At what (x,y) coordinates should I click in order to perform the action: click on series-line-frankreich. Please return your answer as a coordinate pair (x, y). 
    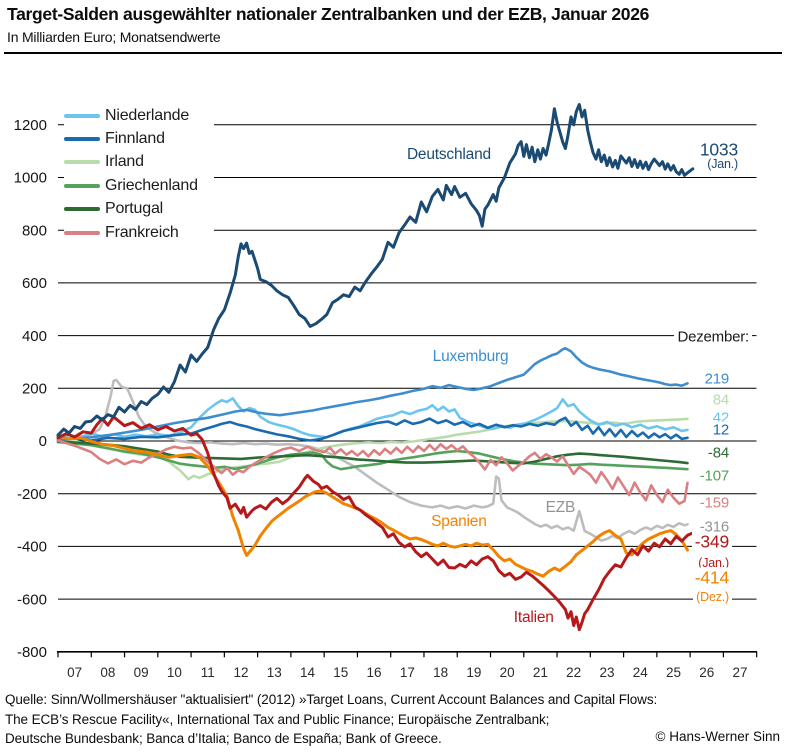
    Looking at the image, I should click on (372, 472).